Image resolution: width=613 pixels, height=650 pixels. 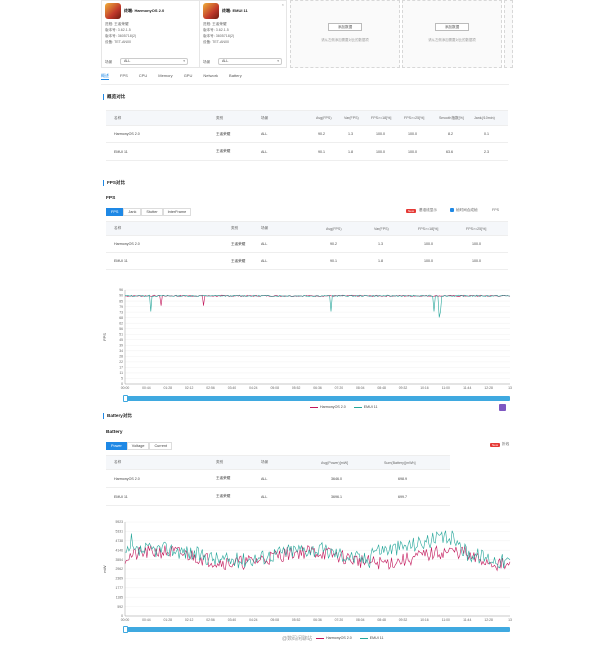 What do you see at coordinates (122, 616) in the screenshot?
I see `y-tick-label: 0` at bounding box center [122, 616].